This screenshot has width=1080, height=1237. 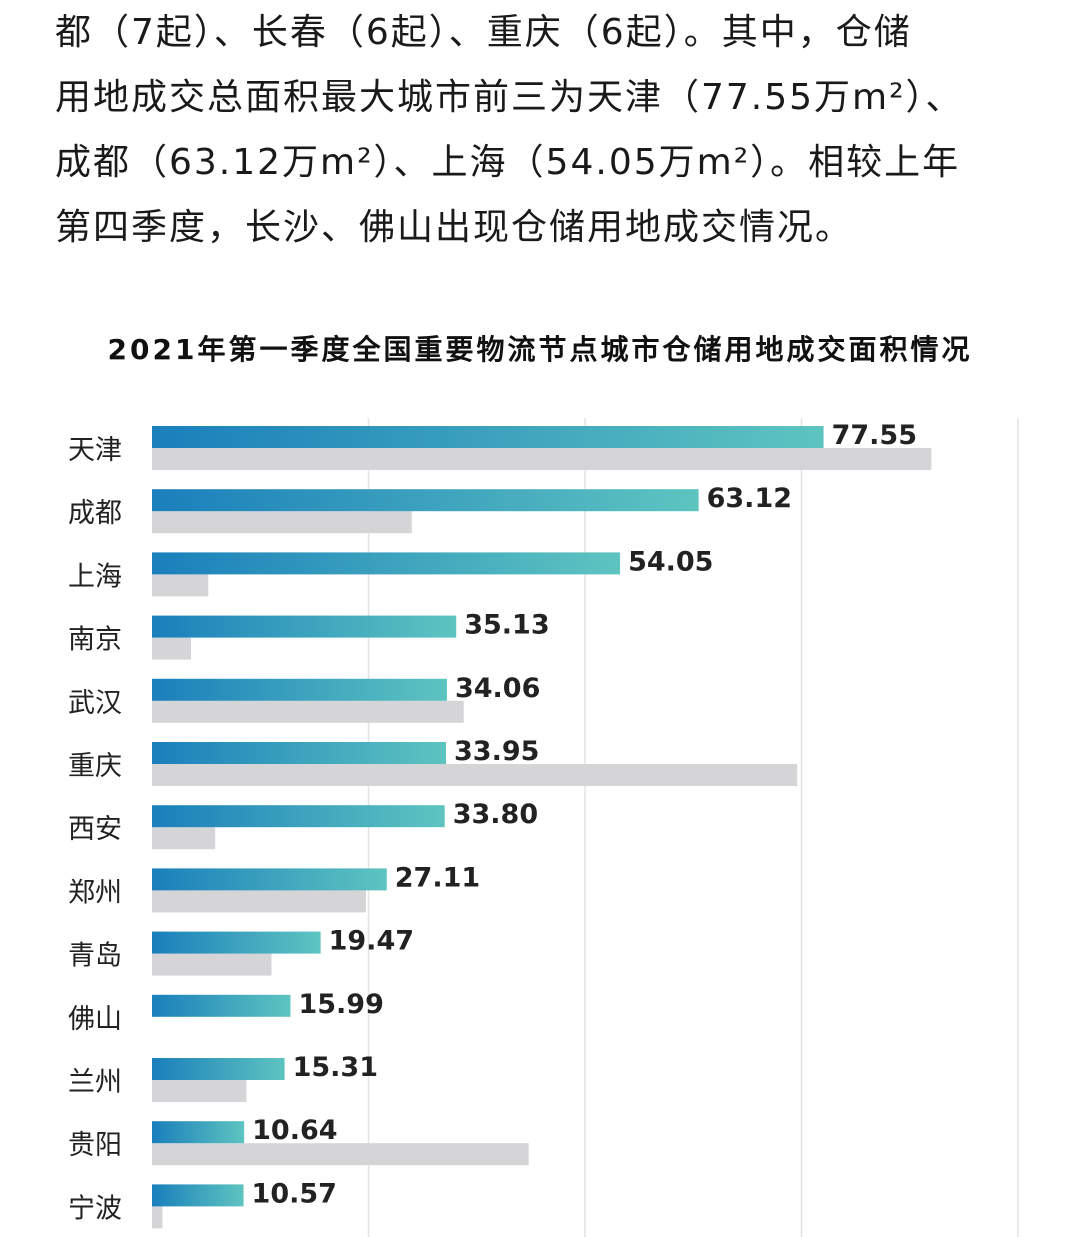 What do you see at coordinates (95, 703) in the screenshot?
I see `category-label: 武汉` at bounding box center [95, 703].